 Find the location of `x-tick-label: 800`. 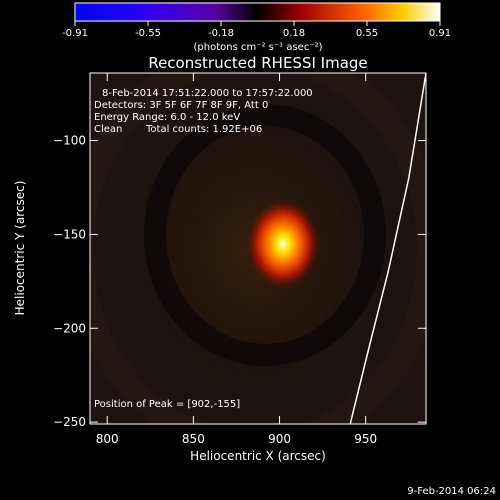

x-tick-label: 800 is located at coordinates (107, 439).